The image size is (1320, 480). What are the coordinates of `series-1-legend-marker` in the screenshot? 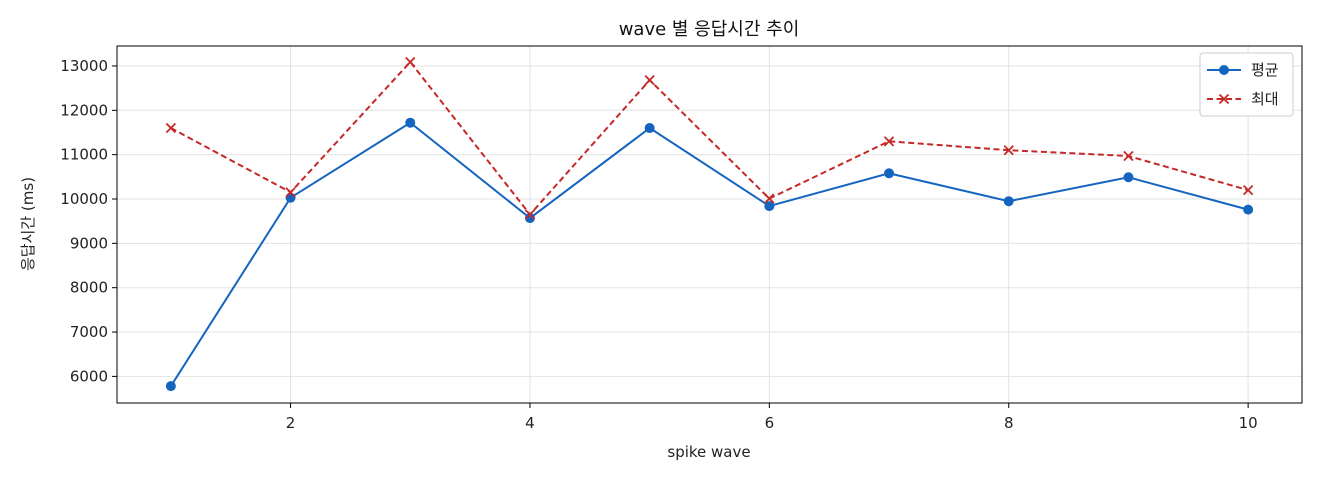 It's located at (1224, 70).